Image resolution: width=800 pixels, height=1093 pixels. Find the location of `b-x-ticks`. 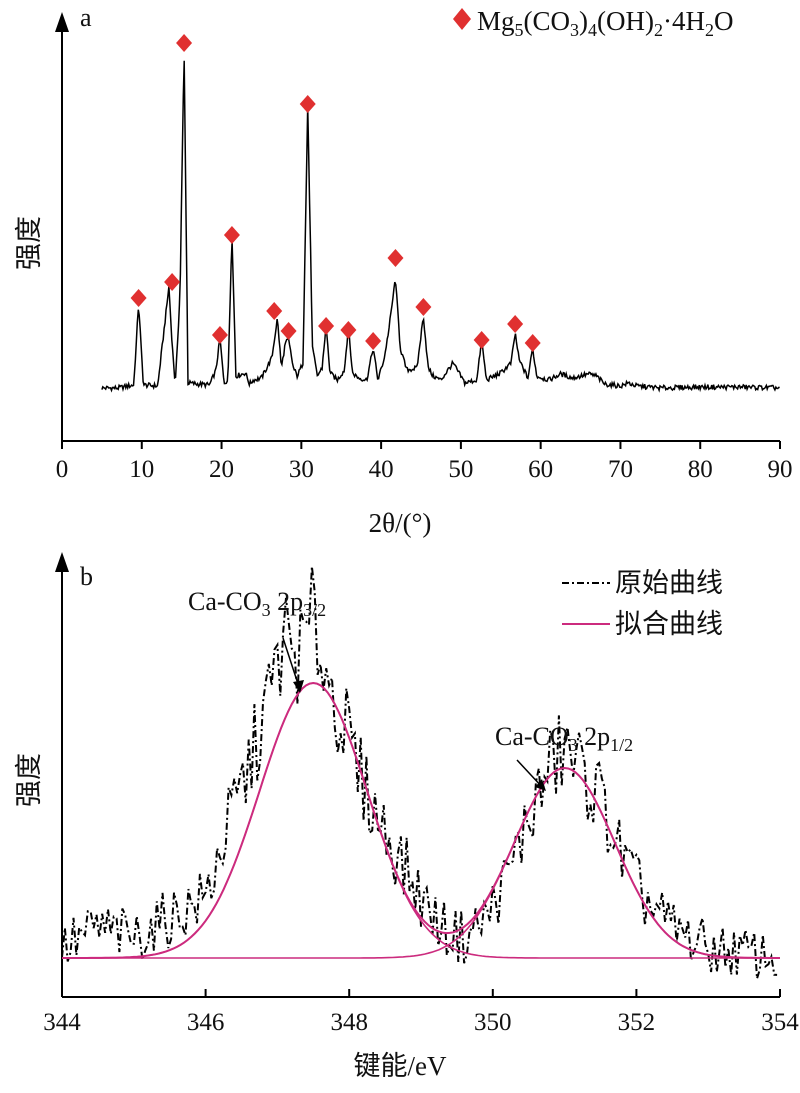

b-x-ticks is located at coordinates (421, 993).